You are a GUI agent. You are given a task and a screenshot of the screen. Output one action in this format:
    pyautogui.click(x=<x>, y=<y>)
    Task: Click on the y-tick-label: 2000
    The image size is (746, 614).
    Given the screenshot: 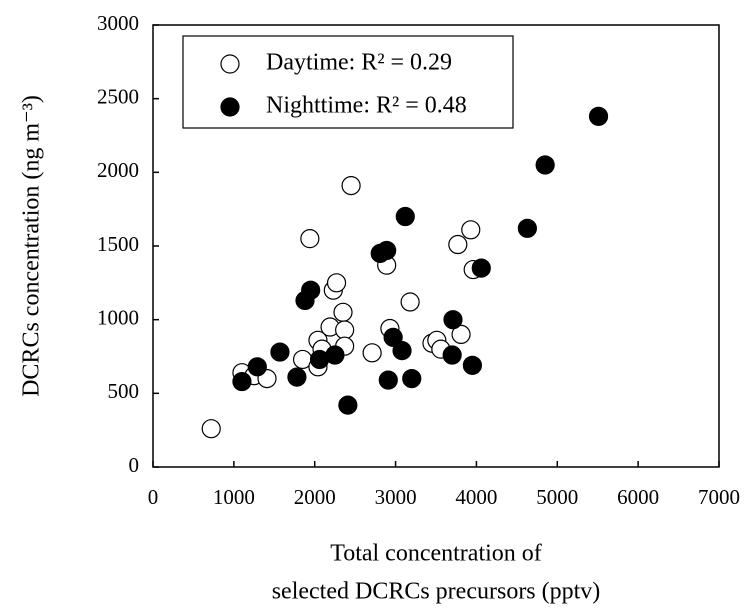 What is the action you would take?
    pyautogui.click(x=118, y=170)
    